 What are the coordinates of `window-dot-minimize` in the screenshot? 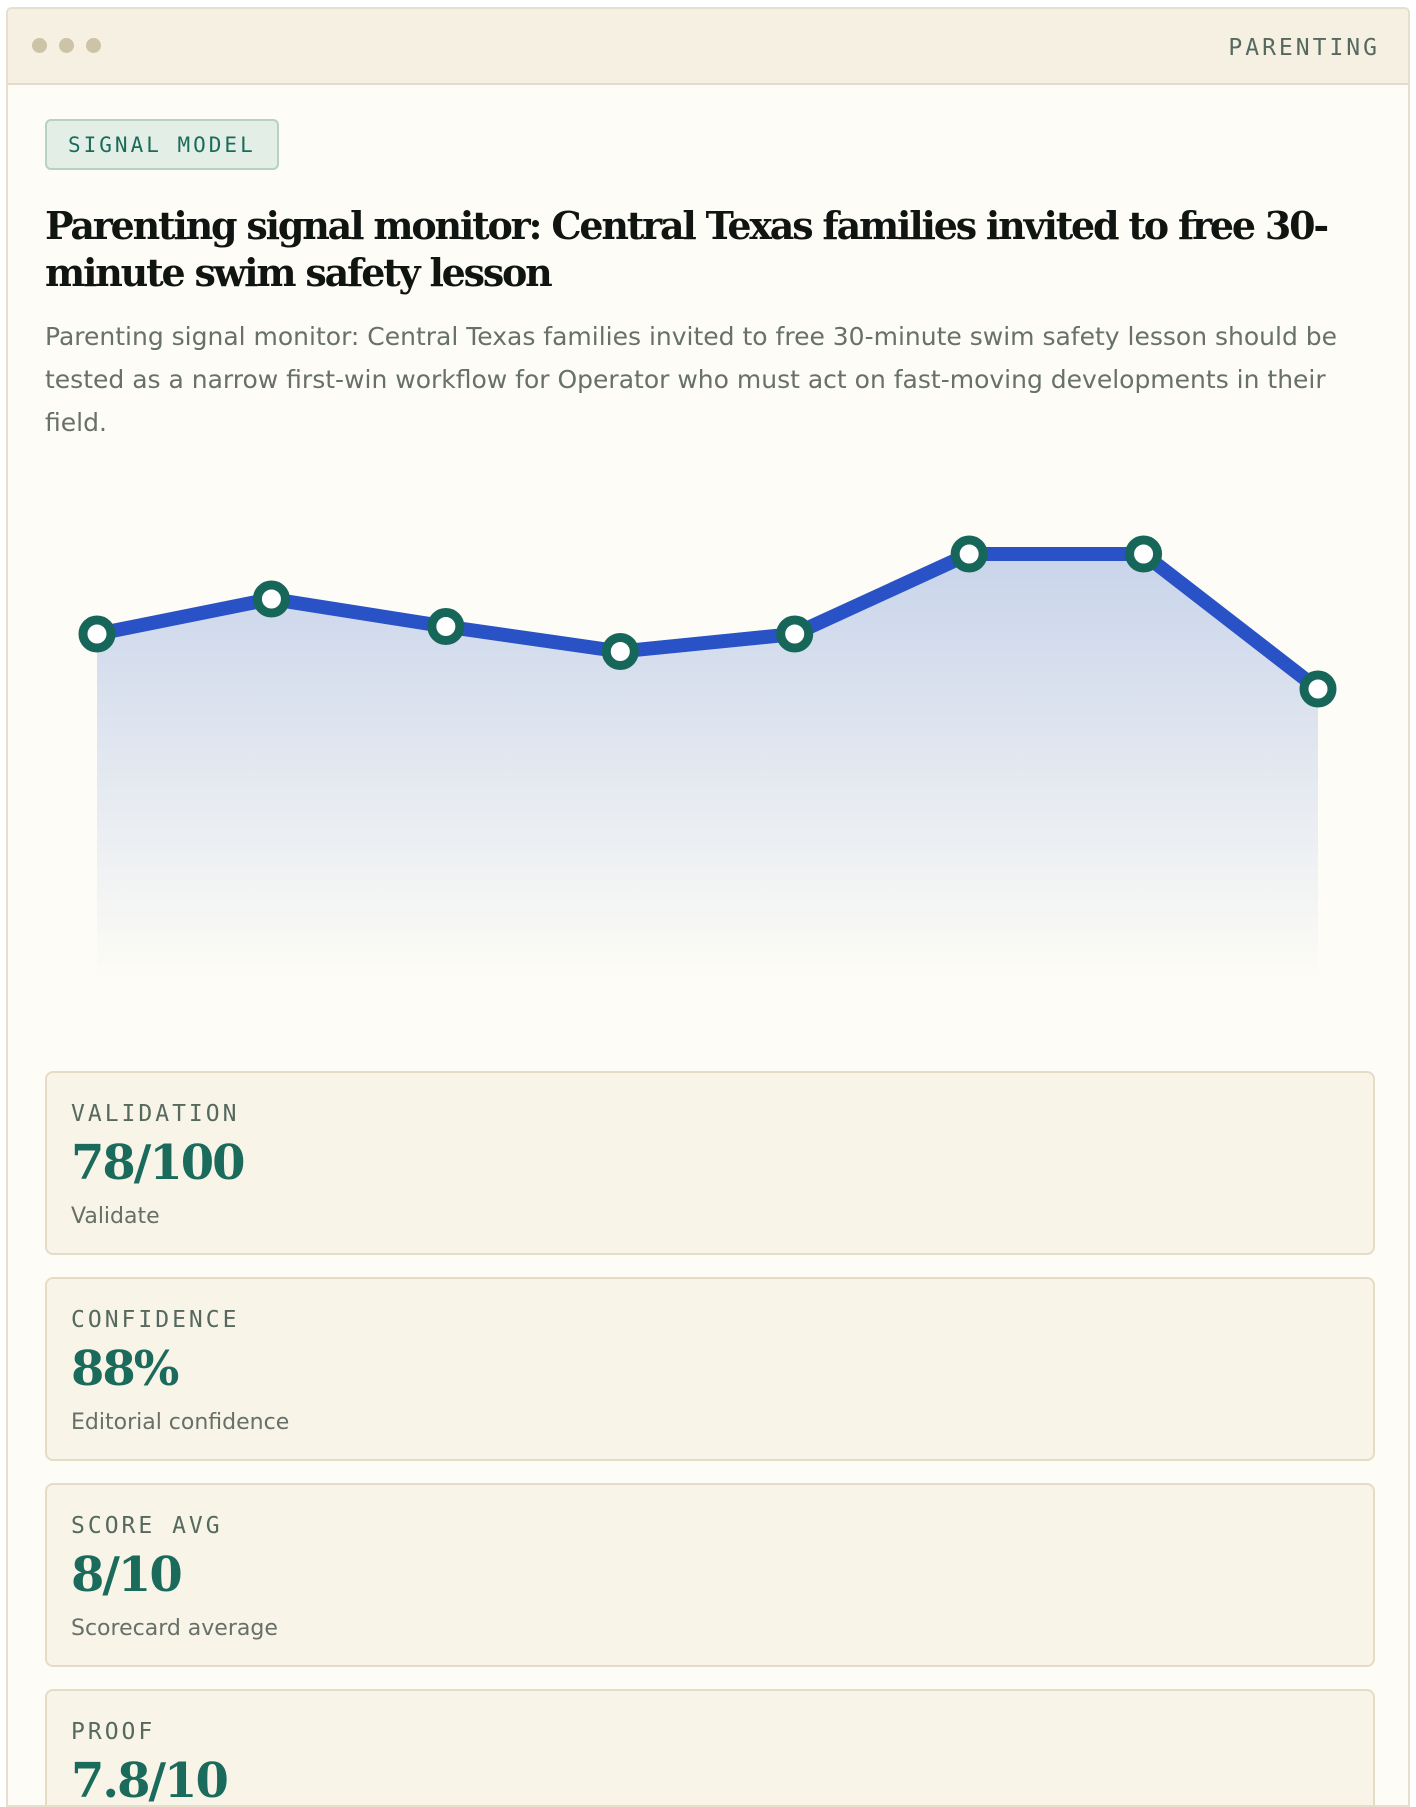 It's located at (66, 45).